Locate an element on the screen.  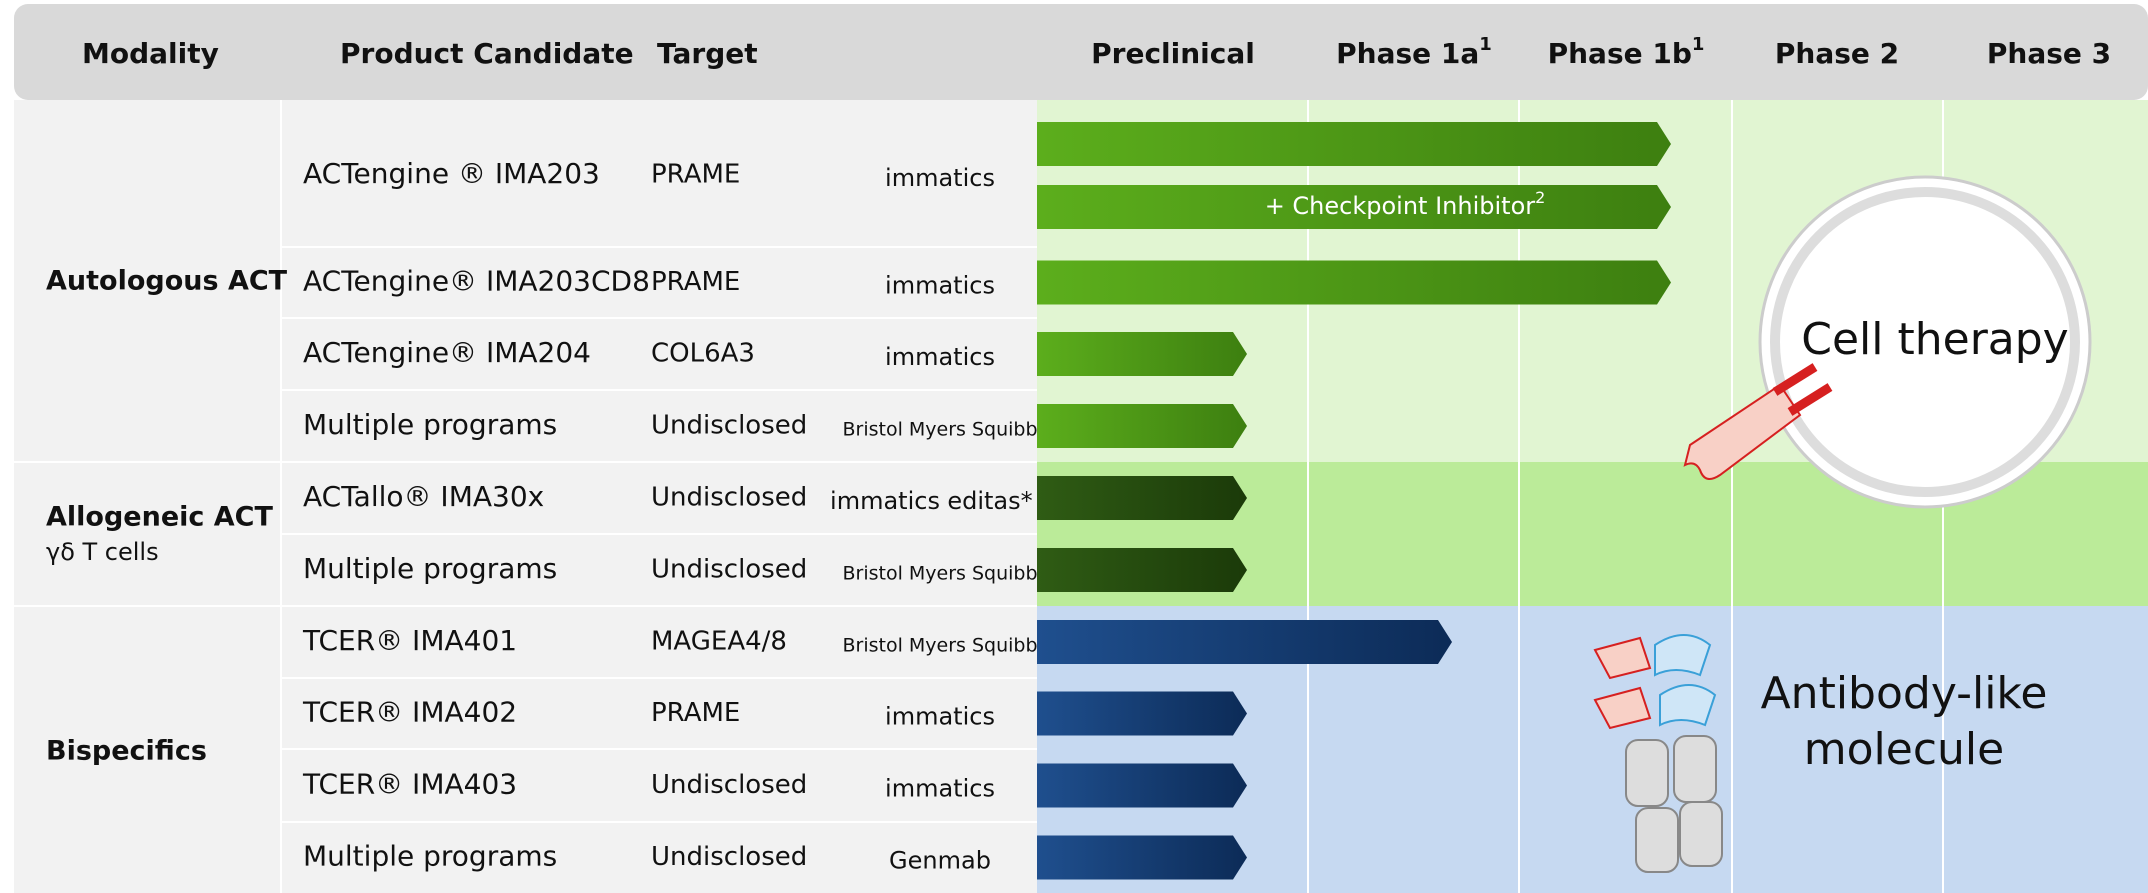
phase-label: Phase 1b is located at coordinates (1620, 53).